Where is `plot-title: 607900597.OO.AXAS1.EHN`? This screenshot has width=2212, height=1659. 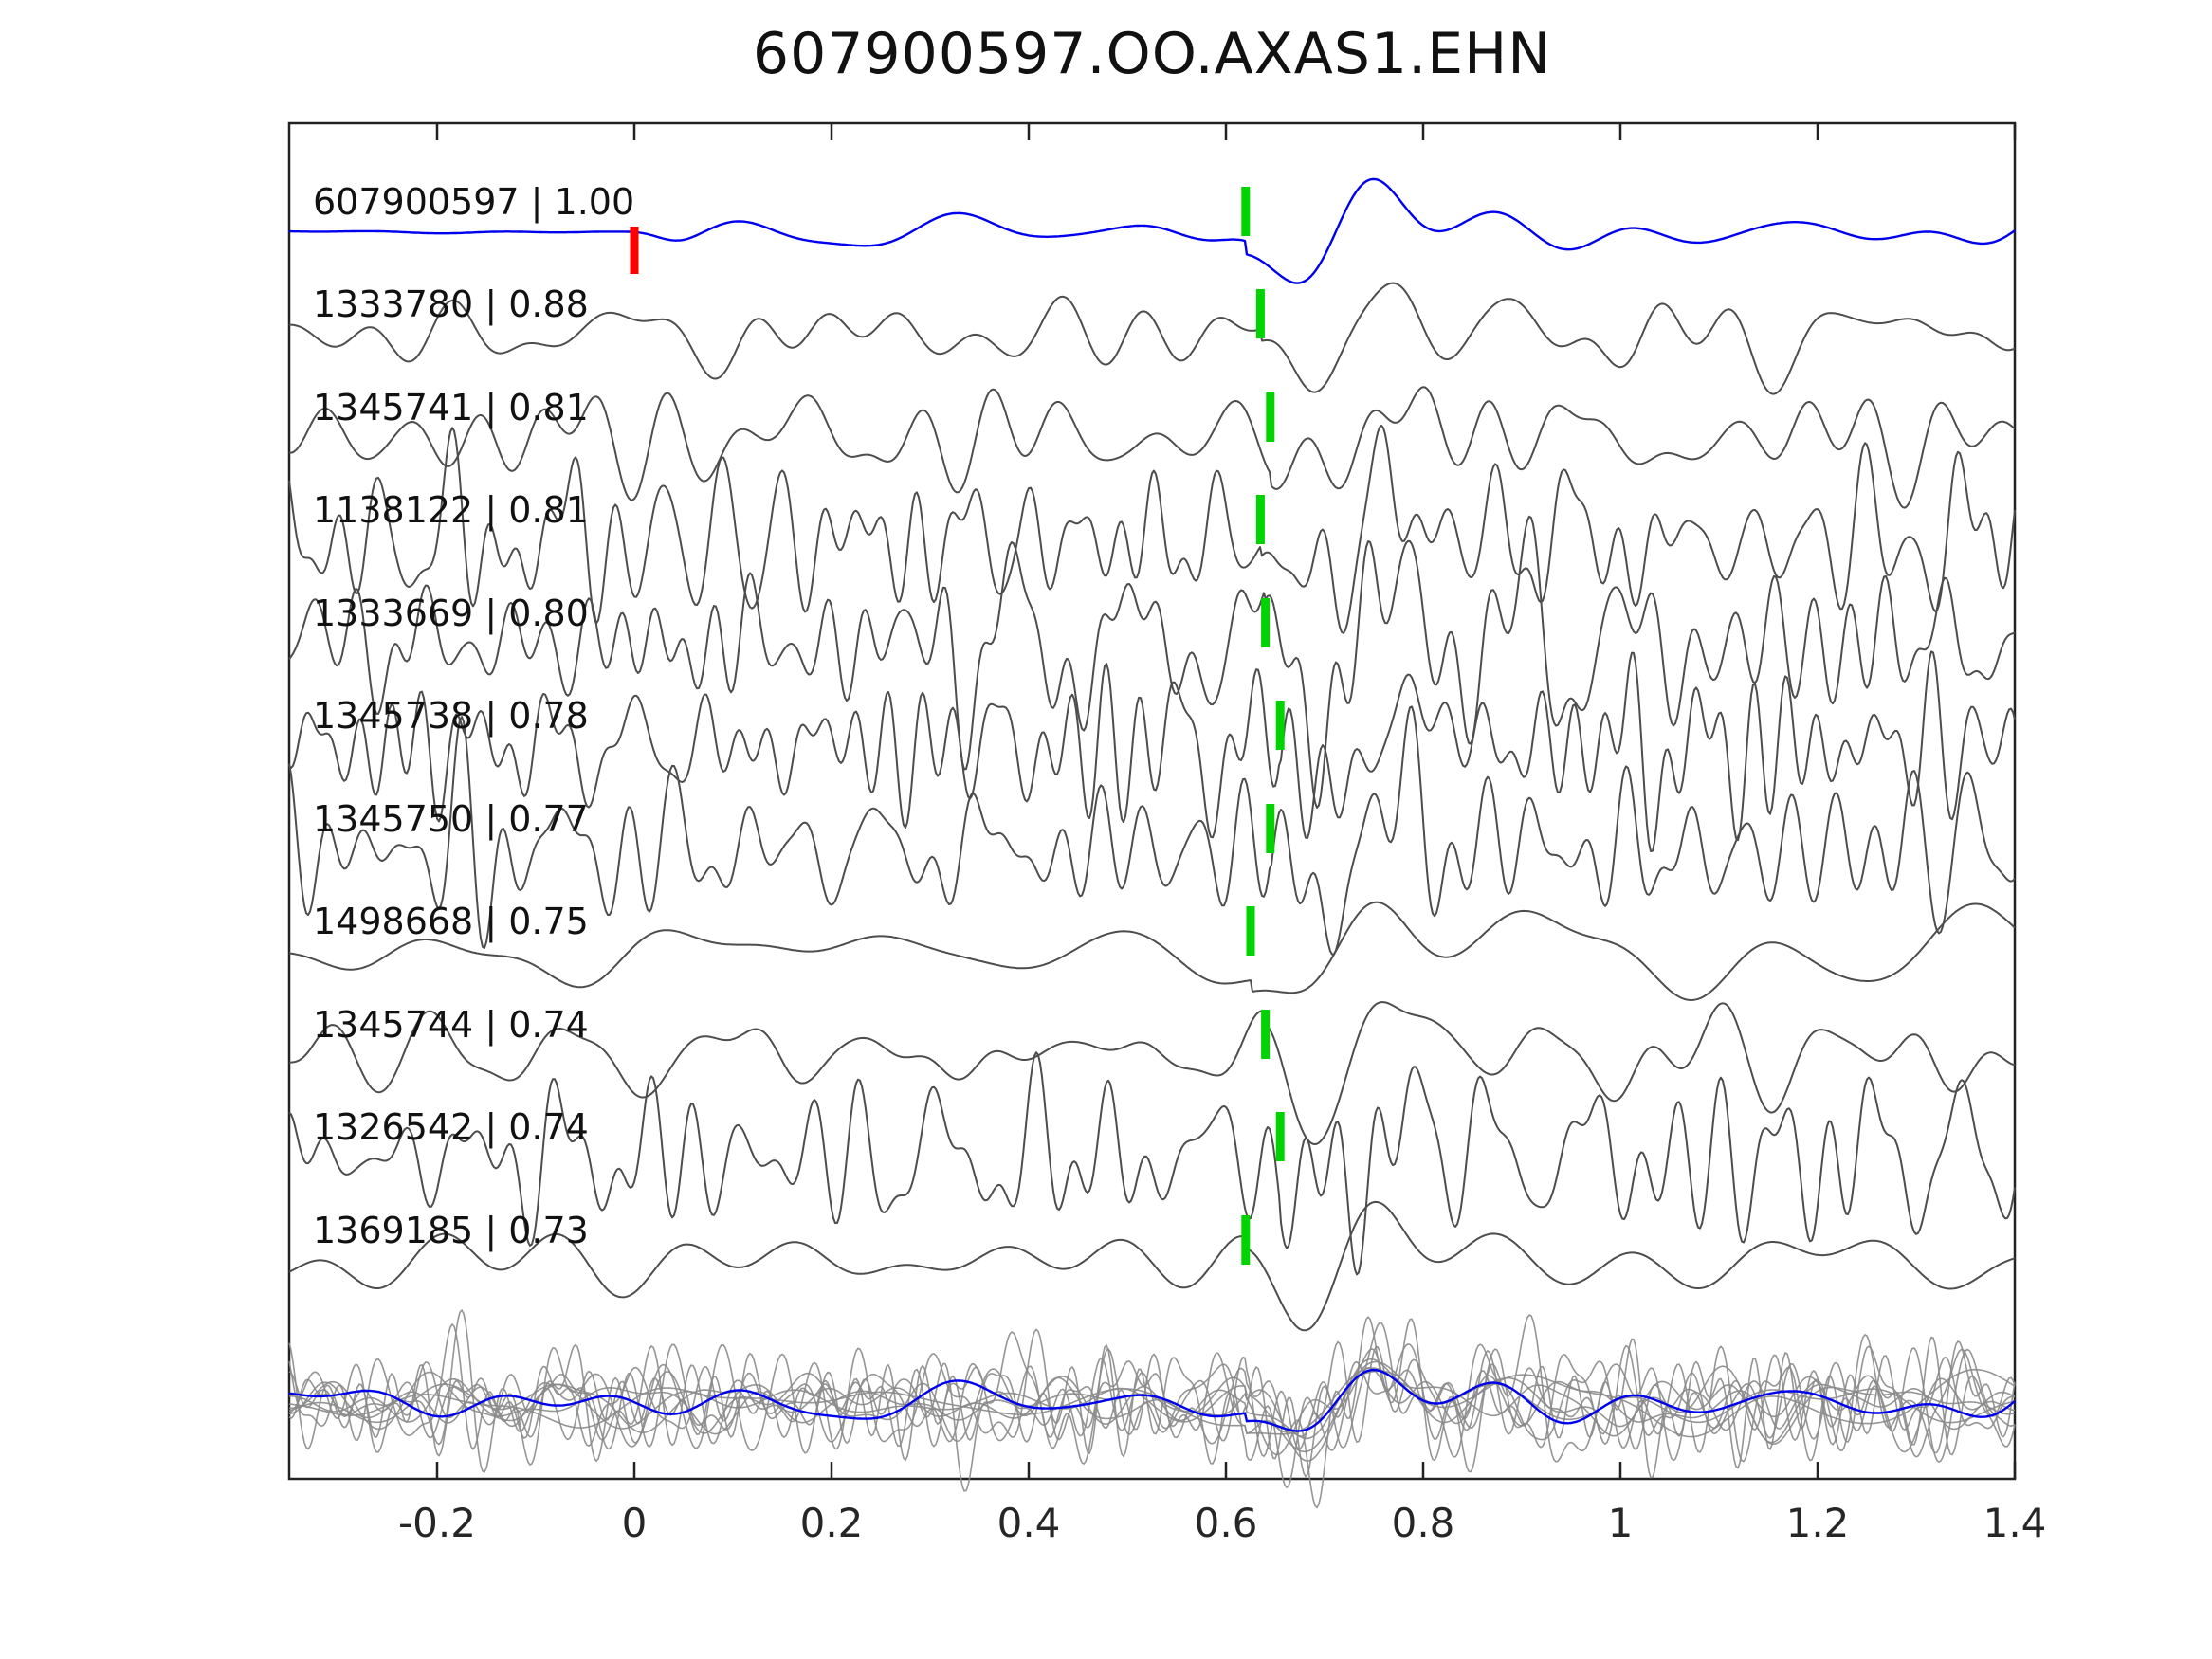
plot-title: 607900597.OO.AXAS1.EHN is located at coordinates (1152, 54).